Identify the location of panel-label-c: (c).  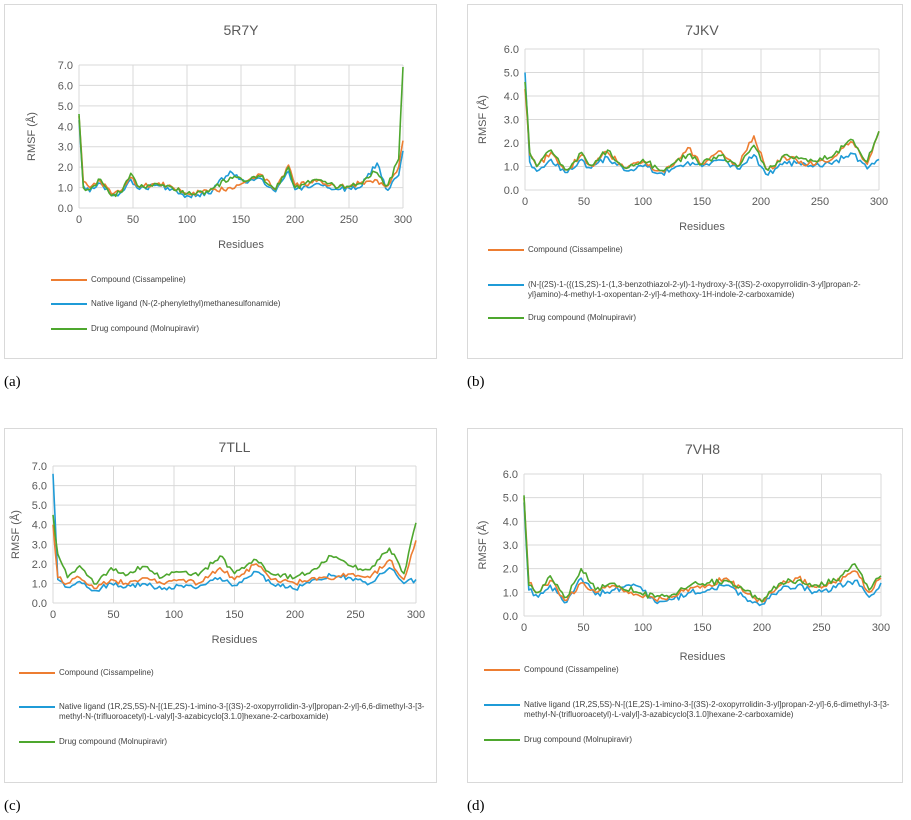
(12, 806).